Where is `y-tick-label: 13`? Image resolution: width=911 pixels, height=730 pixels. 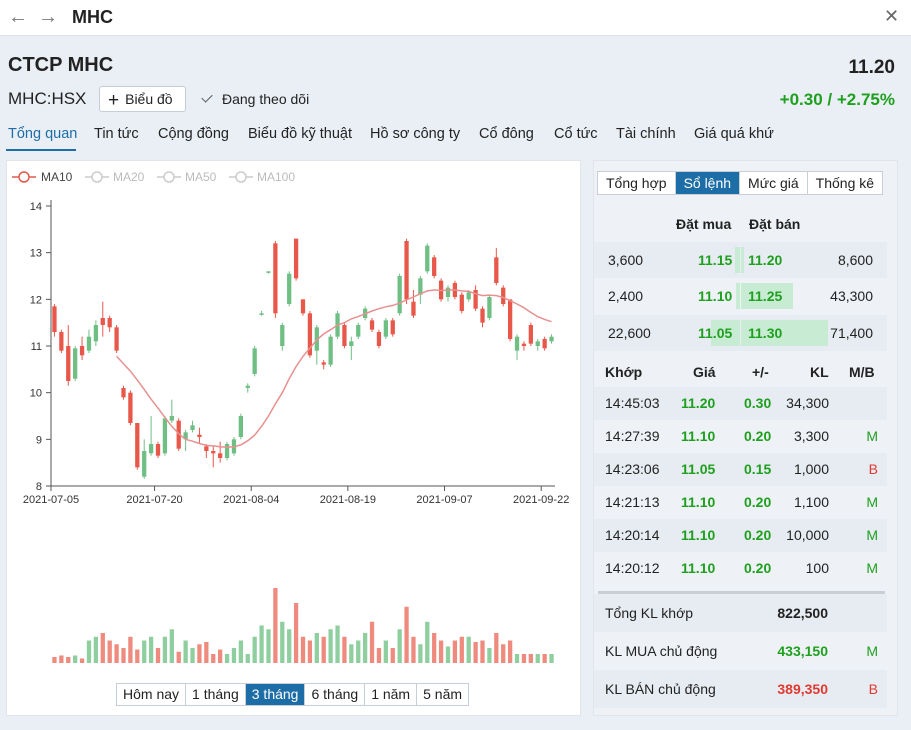 y-tick-label: 13 is located at coordinates (36, 254).